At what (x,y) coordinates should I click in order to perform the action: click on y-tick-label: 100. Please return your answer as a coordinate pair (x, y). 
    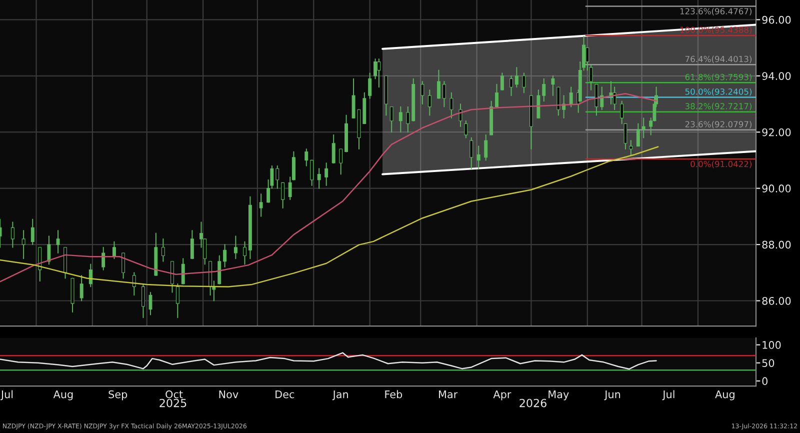
    Looking at the image, I should click on (771, 345).